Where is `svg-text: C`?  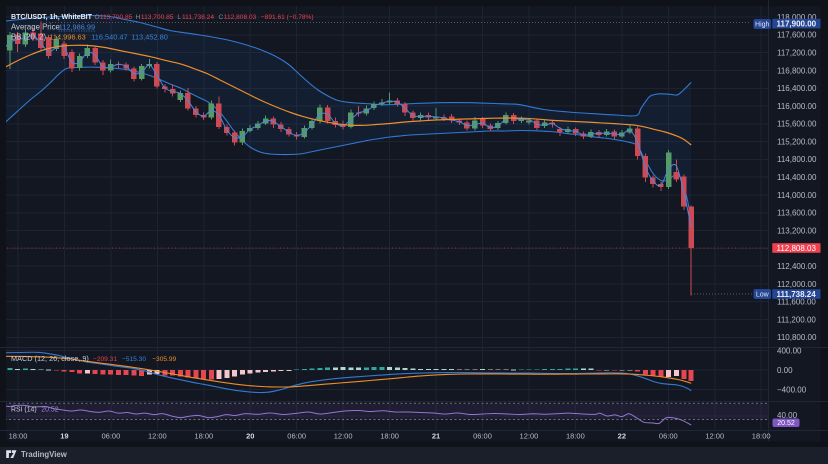 svg-text: C is located at coordinates (221, 17).